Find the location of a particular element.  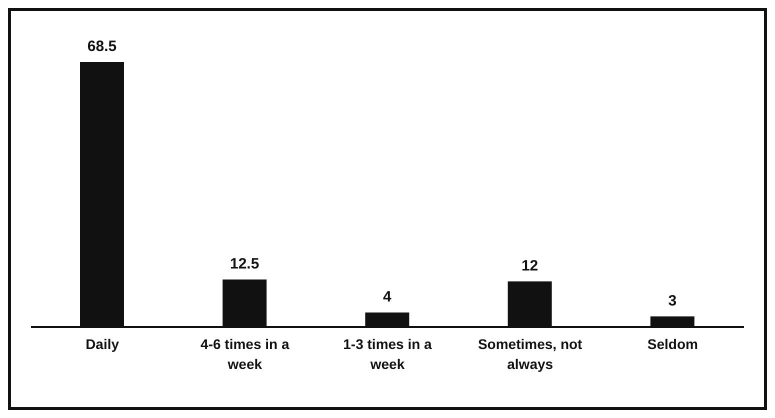

x-tick-label: Daily is located at coordinates (103, 344).